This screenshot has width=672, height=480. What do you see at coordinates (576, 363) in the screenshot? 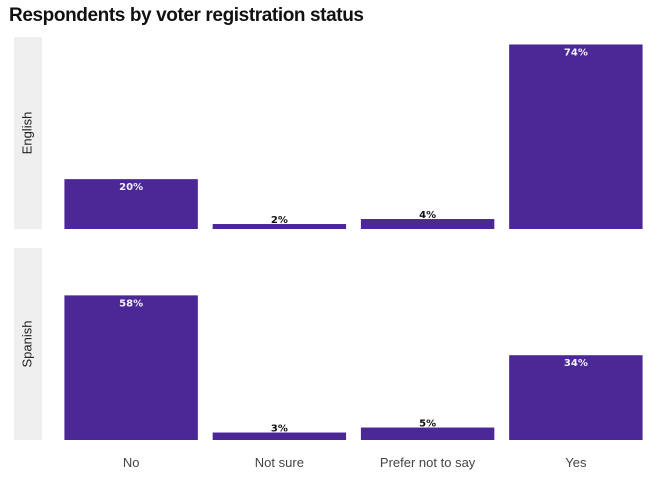
I see `data-label-spanish-yes: 34%` at bounding box center [576, 363].